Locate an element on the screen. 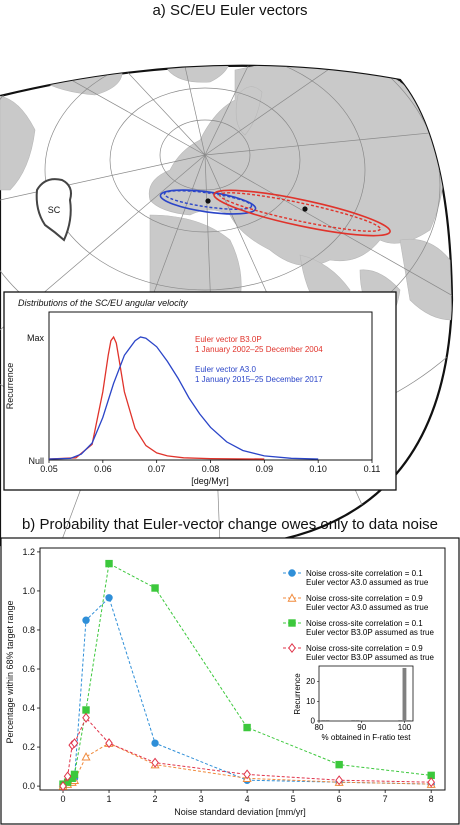  main-xtick-label: 4 is located at coordinates (247, 799).